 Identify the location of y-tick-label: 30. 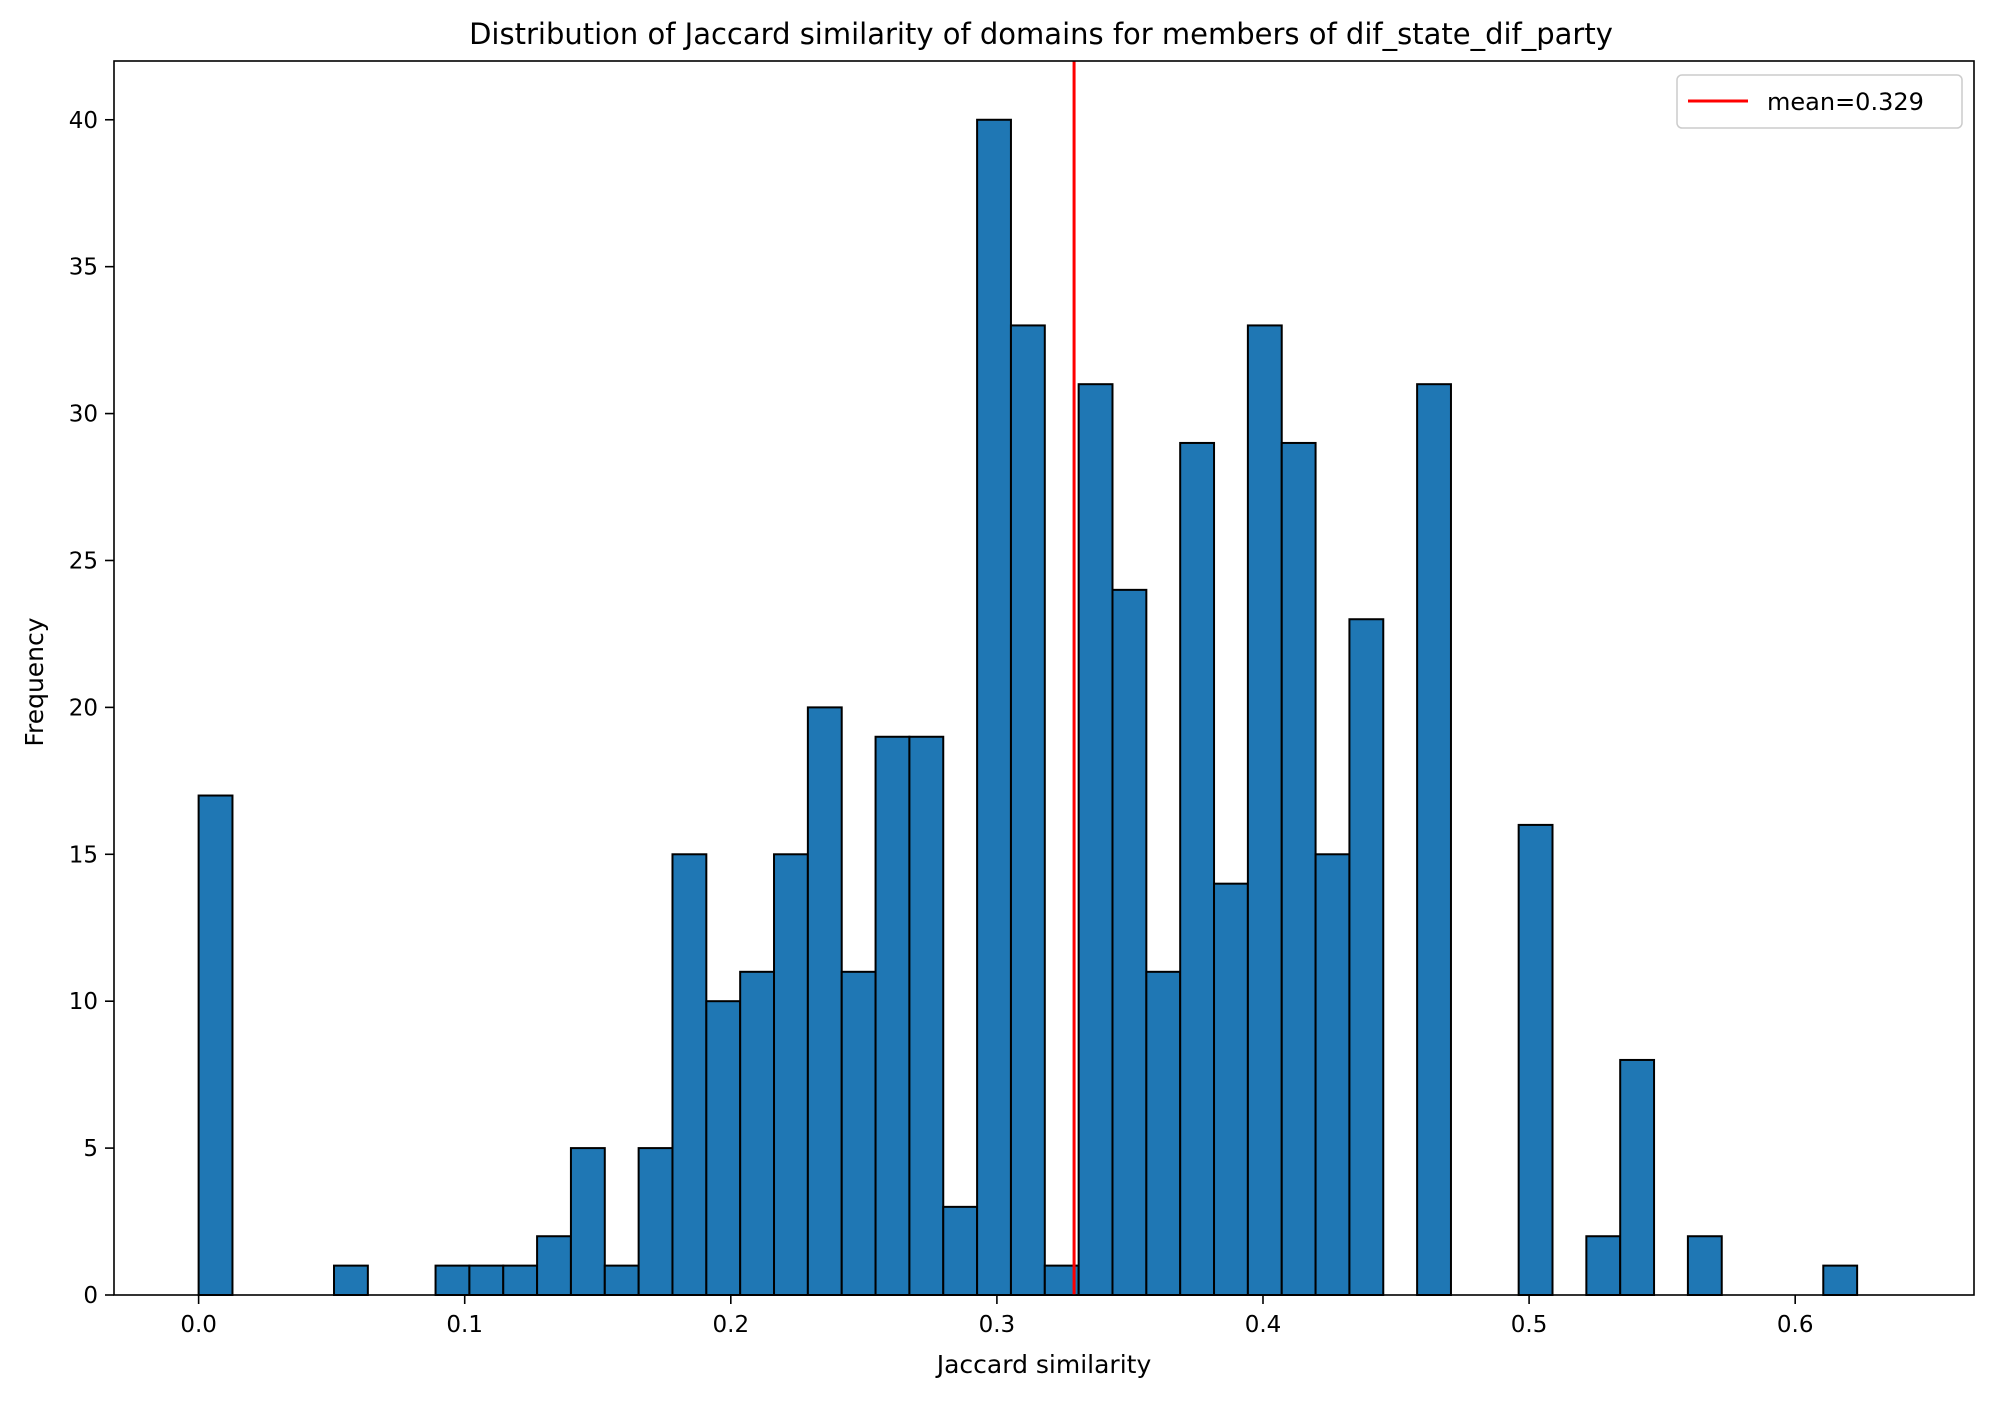
(83, 415).